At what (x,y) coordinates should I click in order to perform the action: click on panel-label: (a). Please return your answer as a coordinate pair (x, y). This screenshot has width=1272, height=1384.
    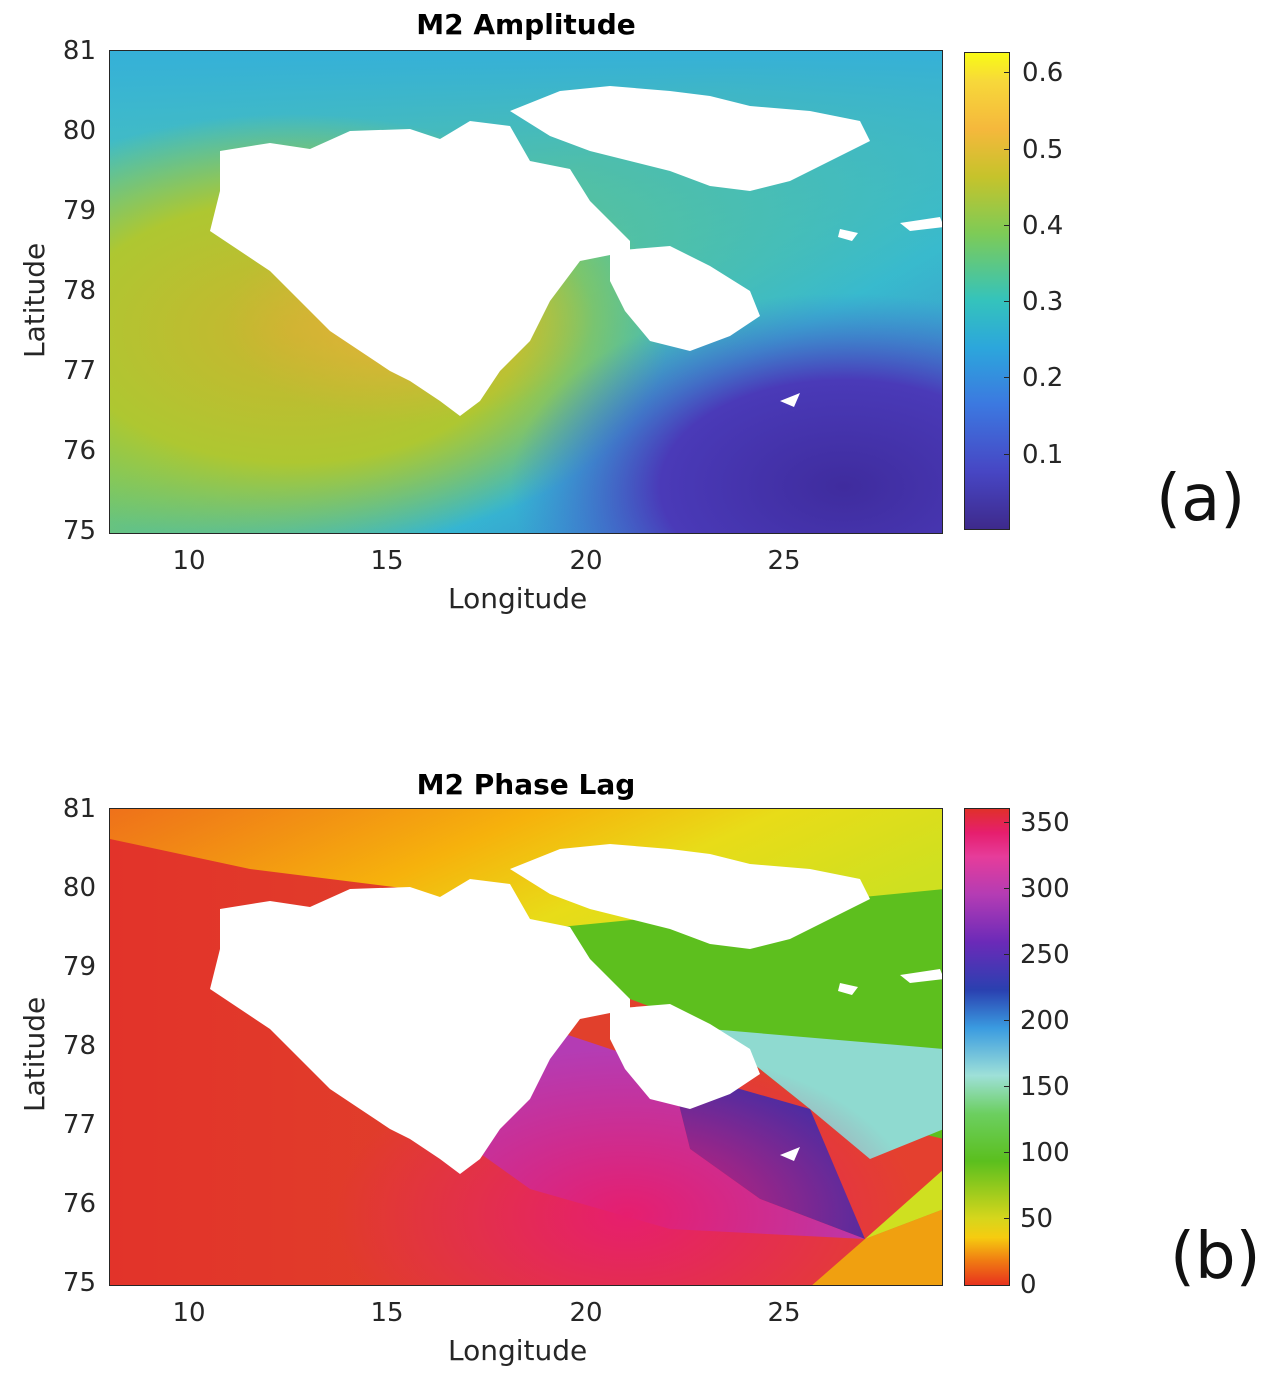
    Looking at the image, I should click on (1201, 499).